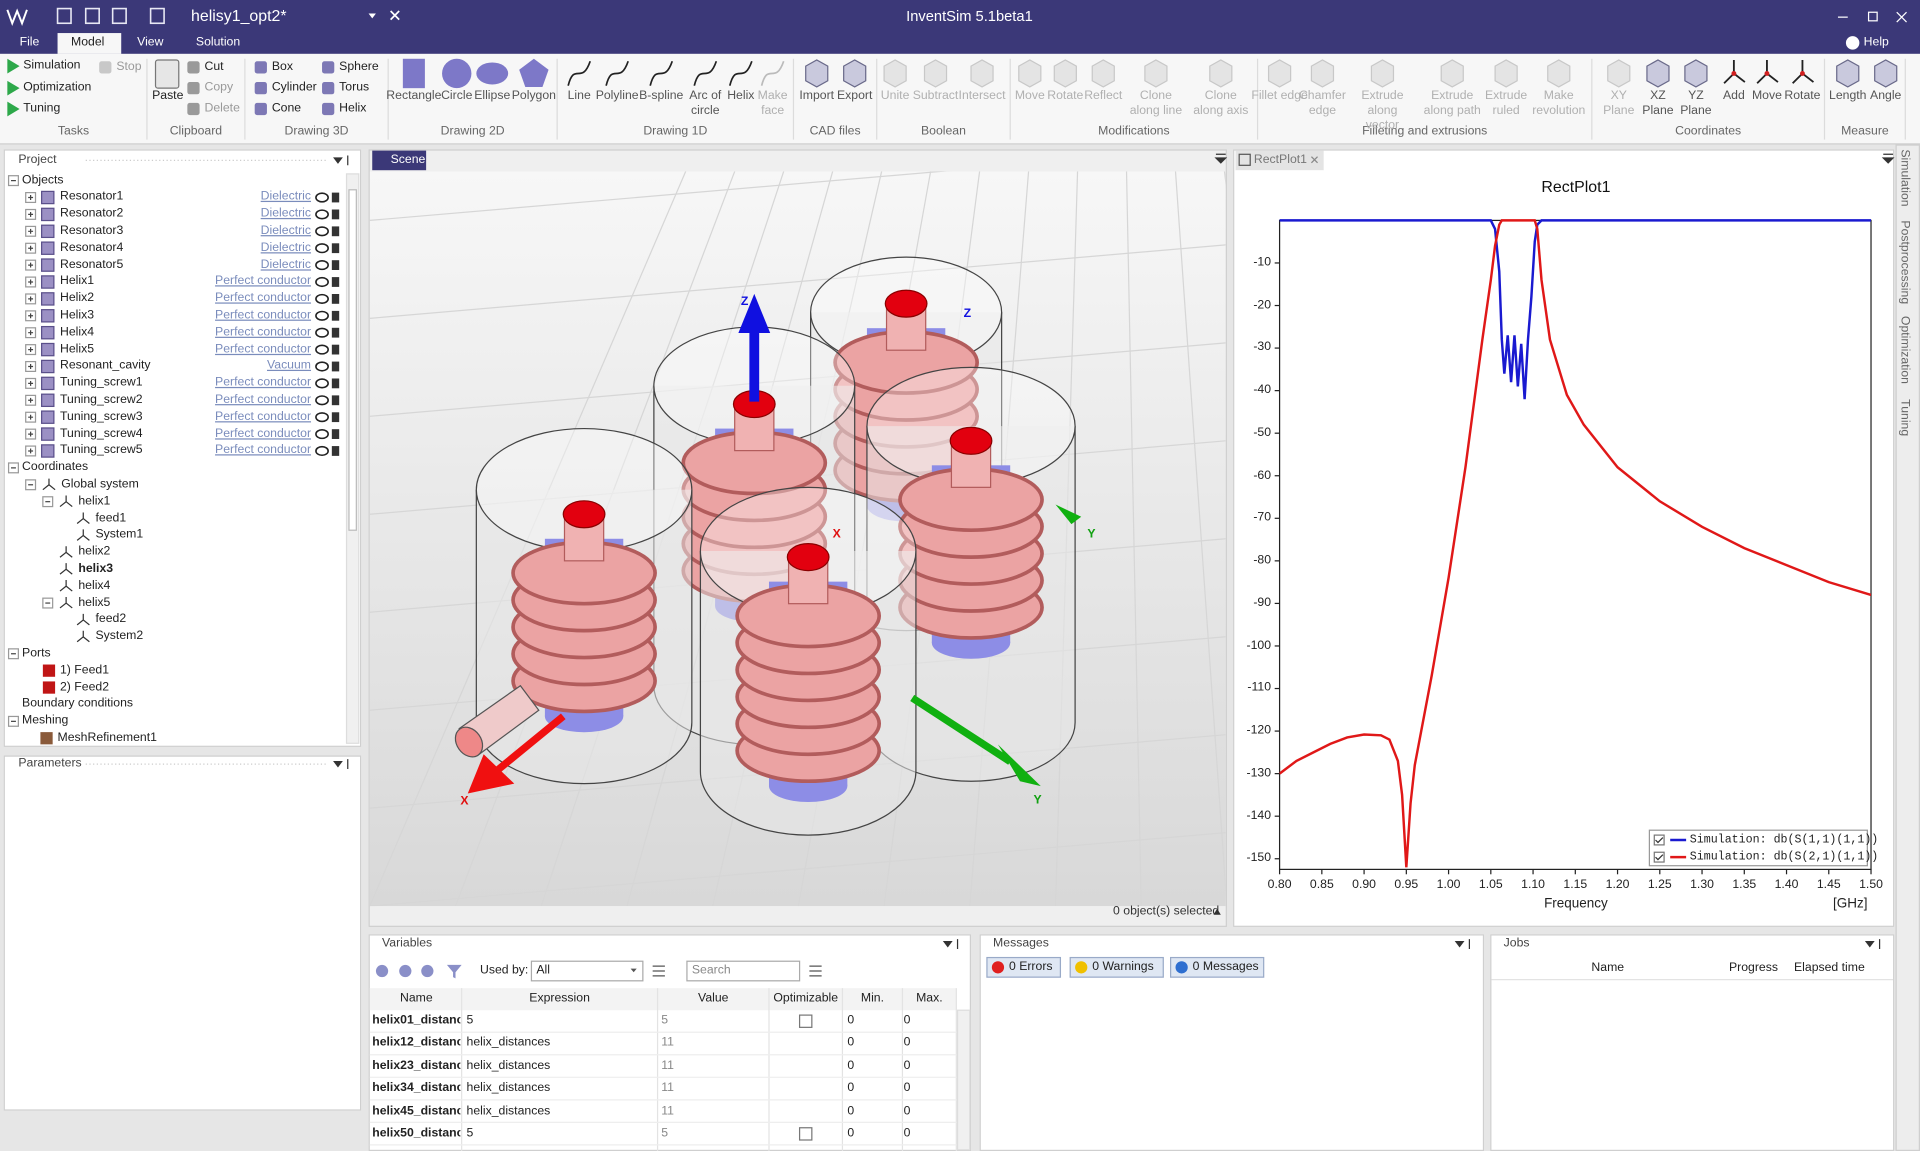 This screenshot has width=1920, height=1151. What do you see at coordinates (352, 109) in the screenshot?
I see `ribbon-item: Helix` at bounding box center [352, 109].